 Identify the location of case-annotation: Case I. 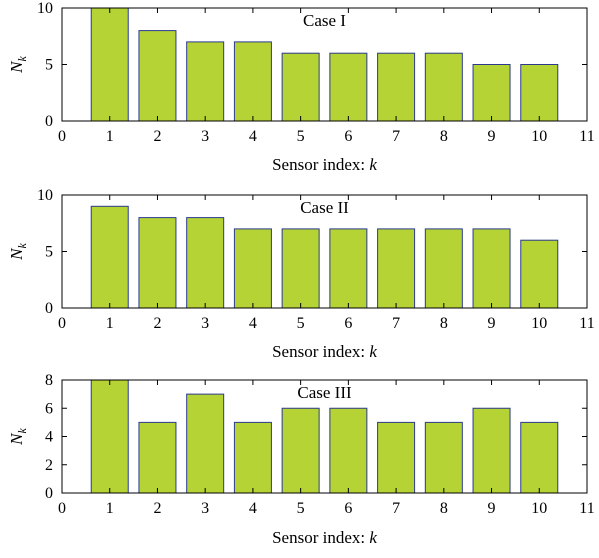
(324, 20).